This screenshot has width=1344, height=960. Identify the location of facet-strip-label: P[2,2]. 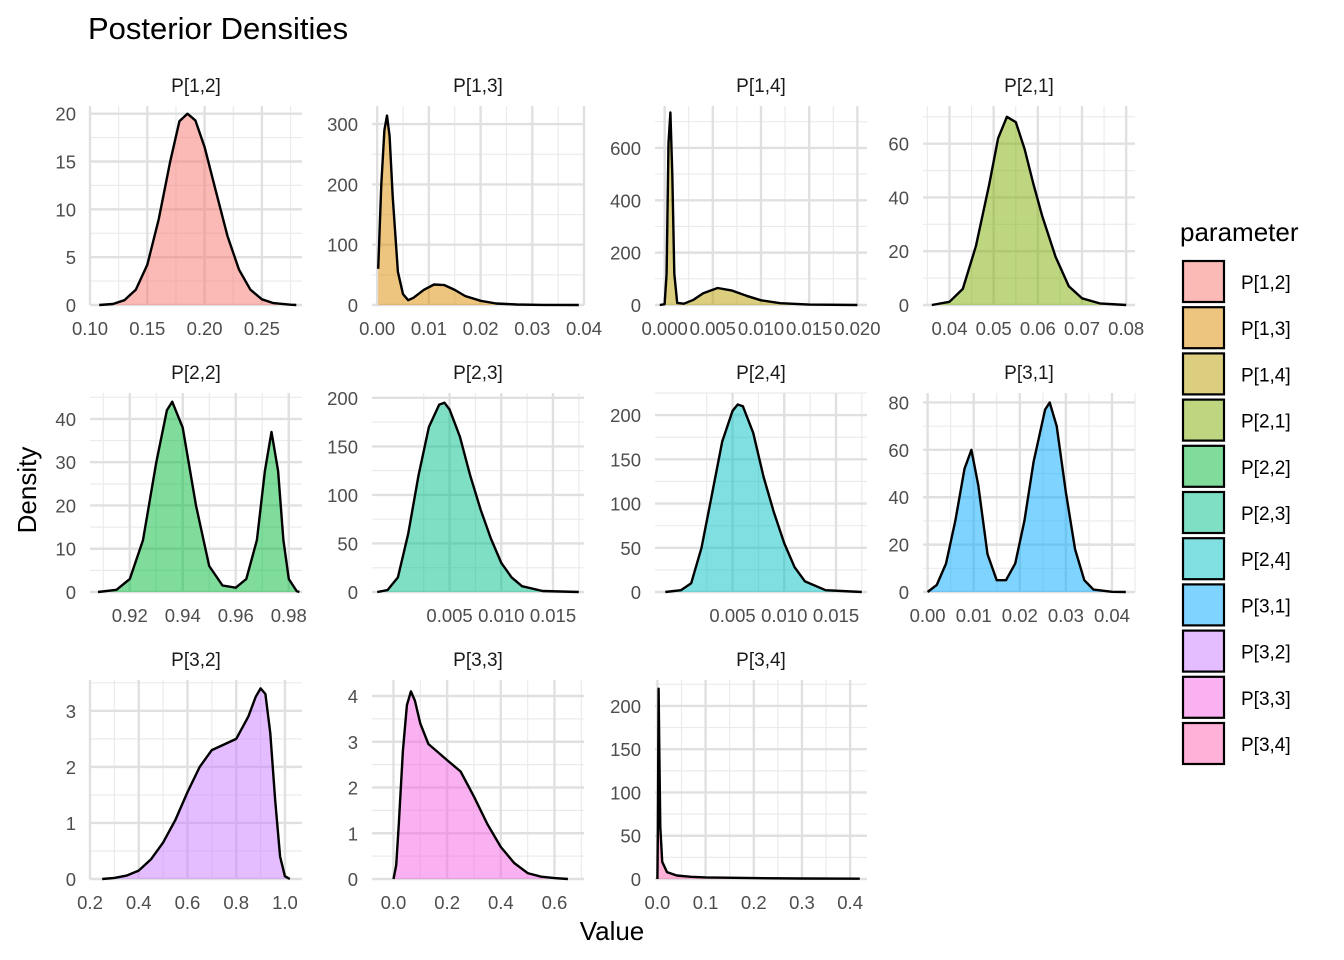
(196, 373).